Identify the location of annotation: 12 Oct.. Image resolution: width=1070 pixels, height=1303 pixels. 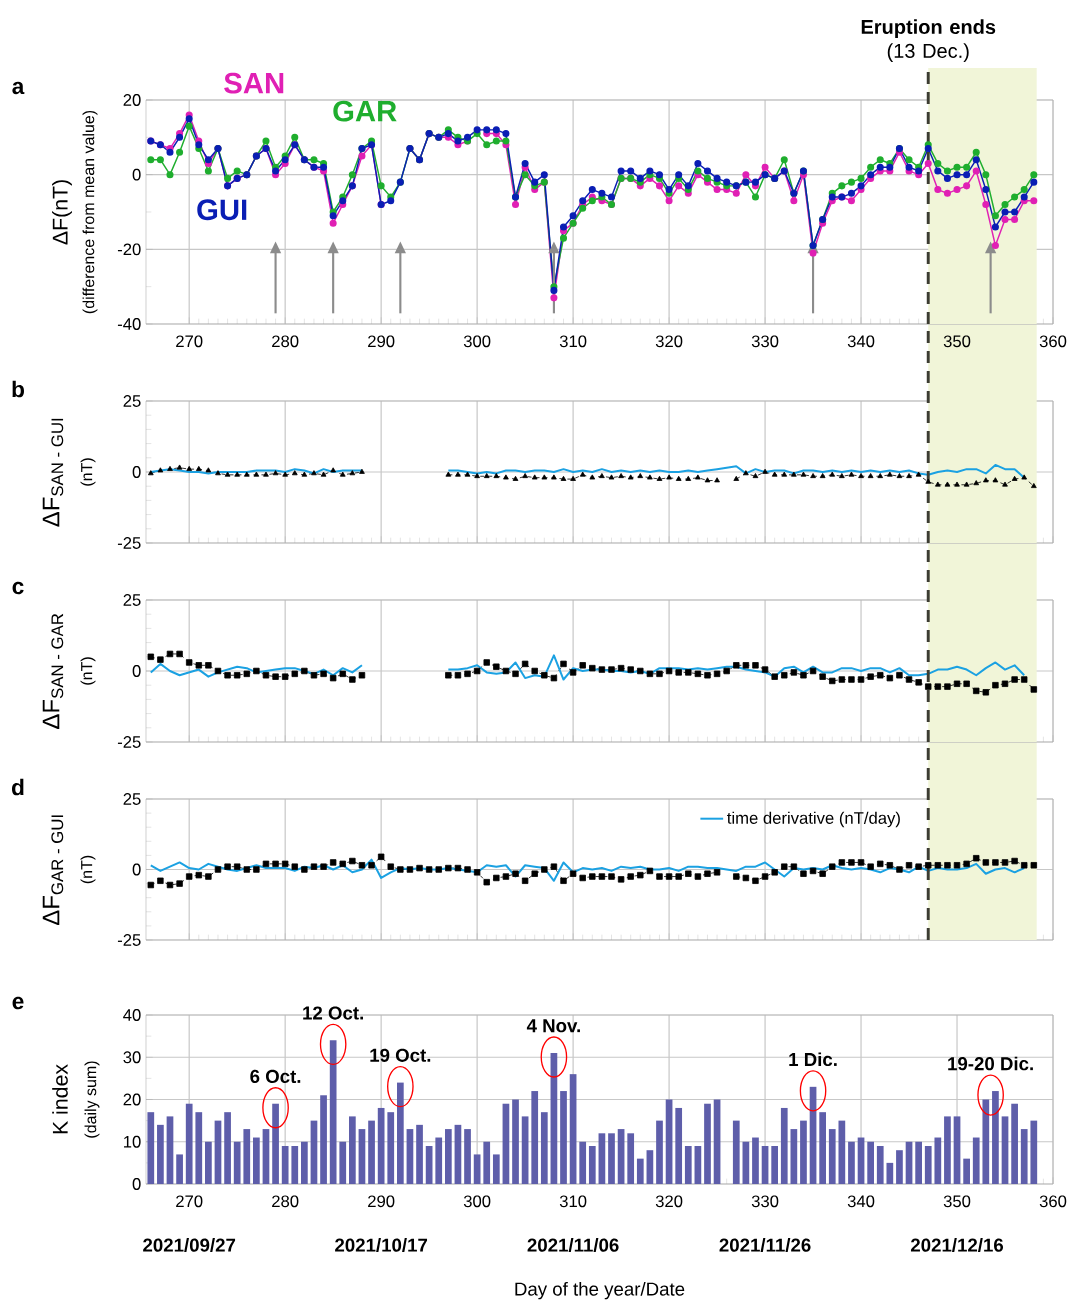
(333, 1013).